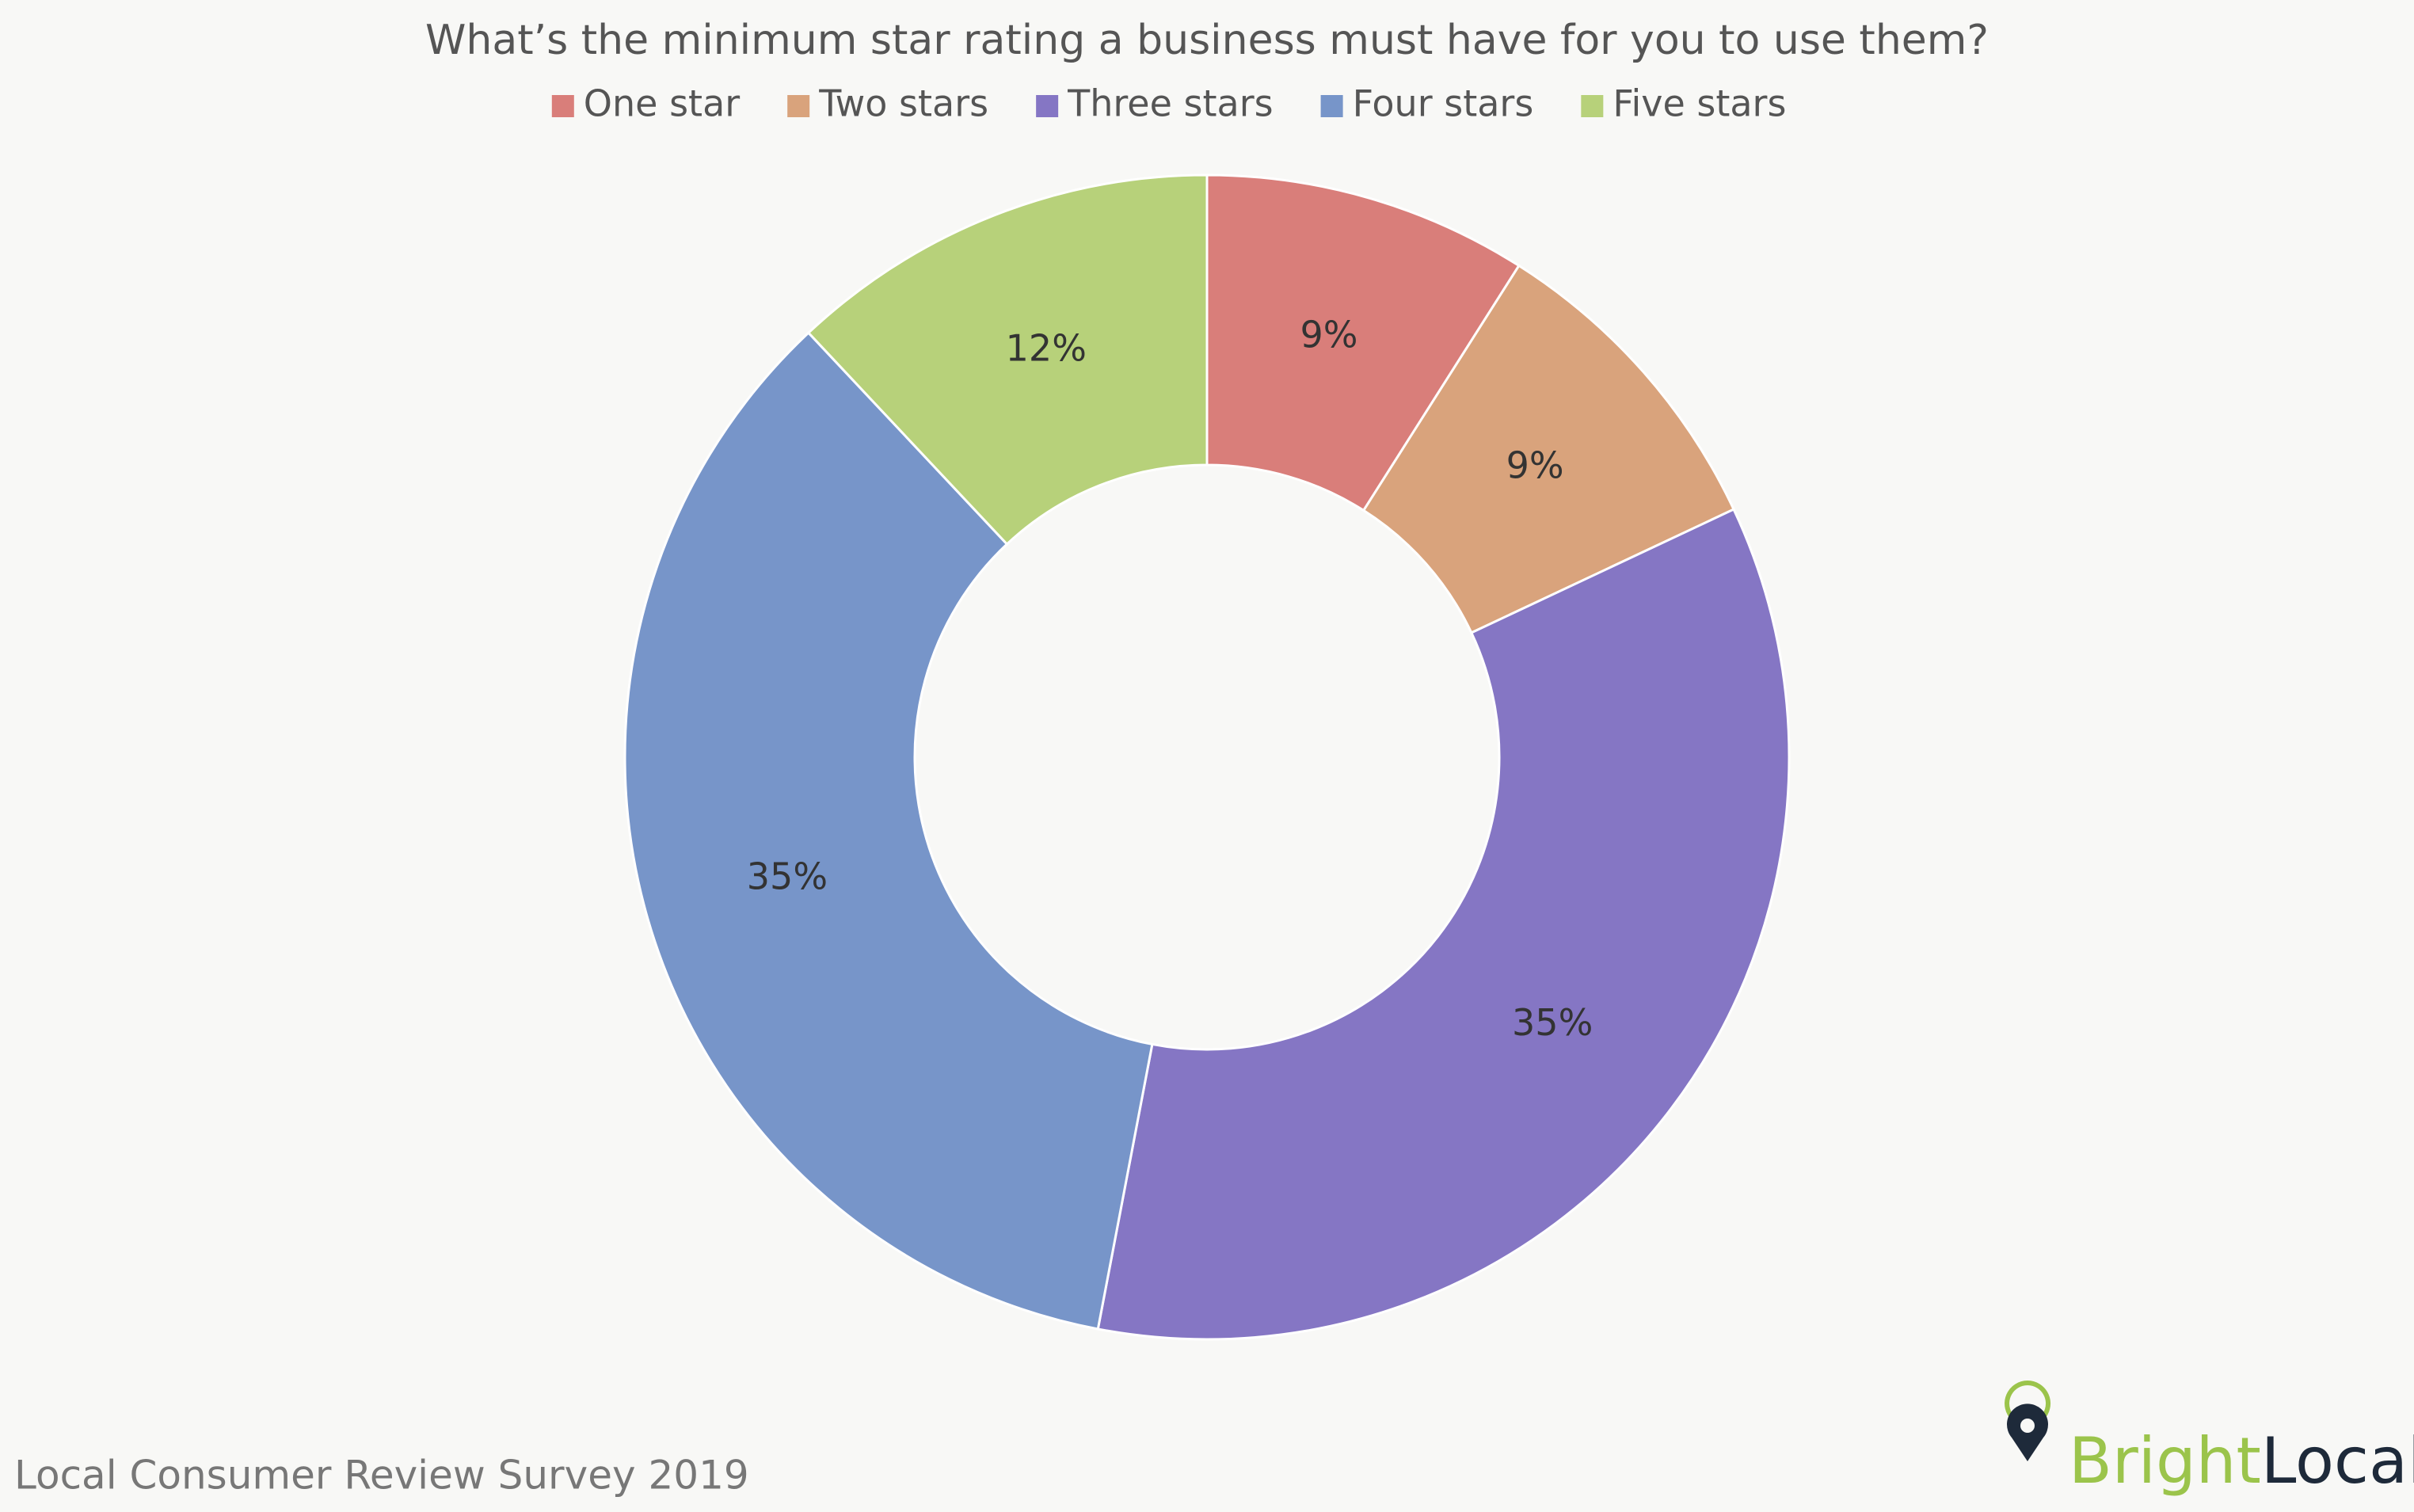  Describe the element at coordinates (2165, 1461) in the screenshot. I see `logo-first: Bright` at that location.